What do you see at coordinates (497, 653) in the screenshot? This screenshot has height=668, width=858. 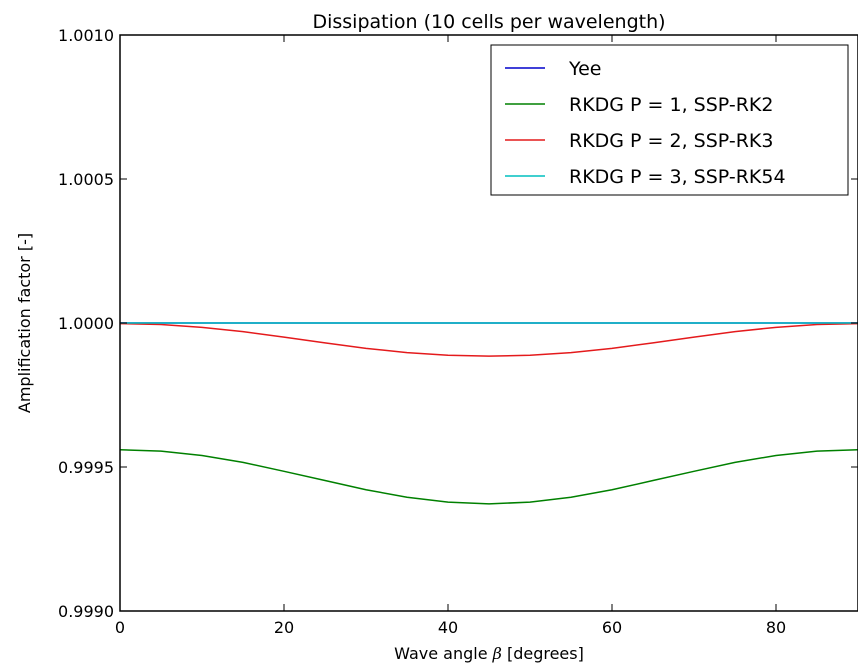 I see `x-axis-label-symbol: β` at bounding box center [497, 653].